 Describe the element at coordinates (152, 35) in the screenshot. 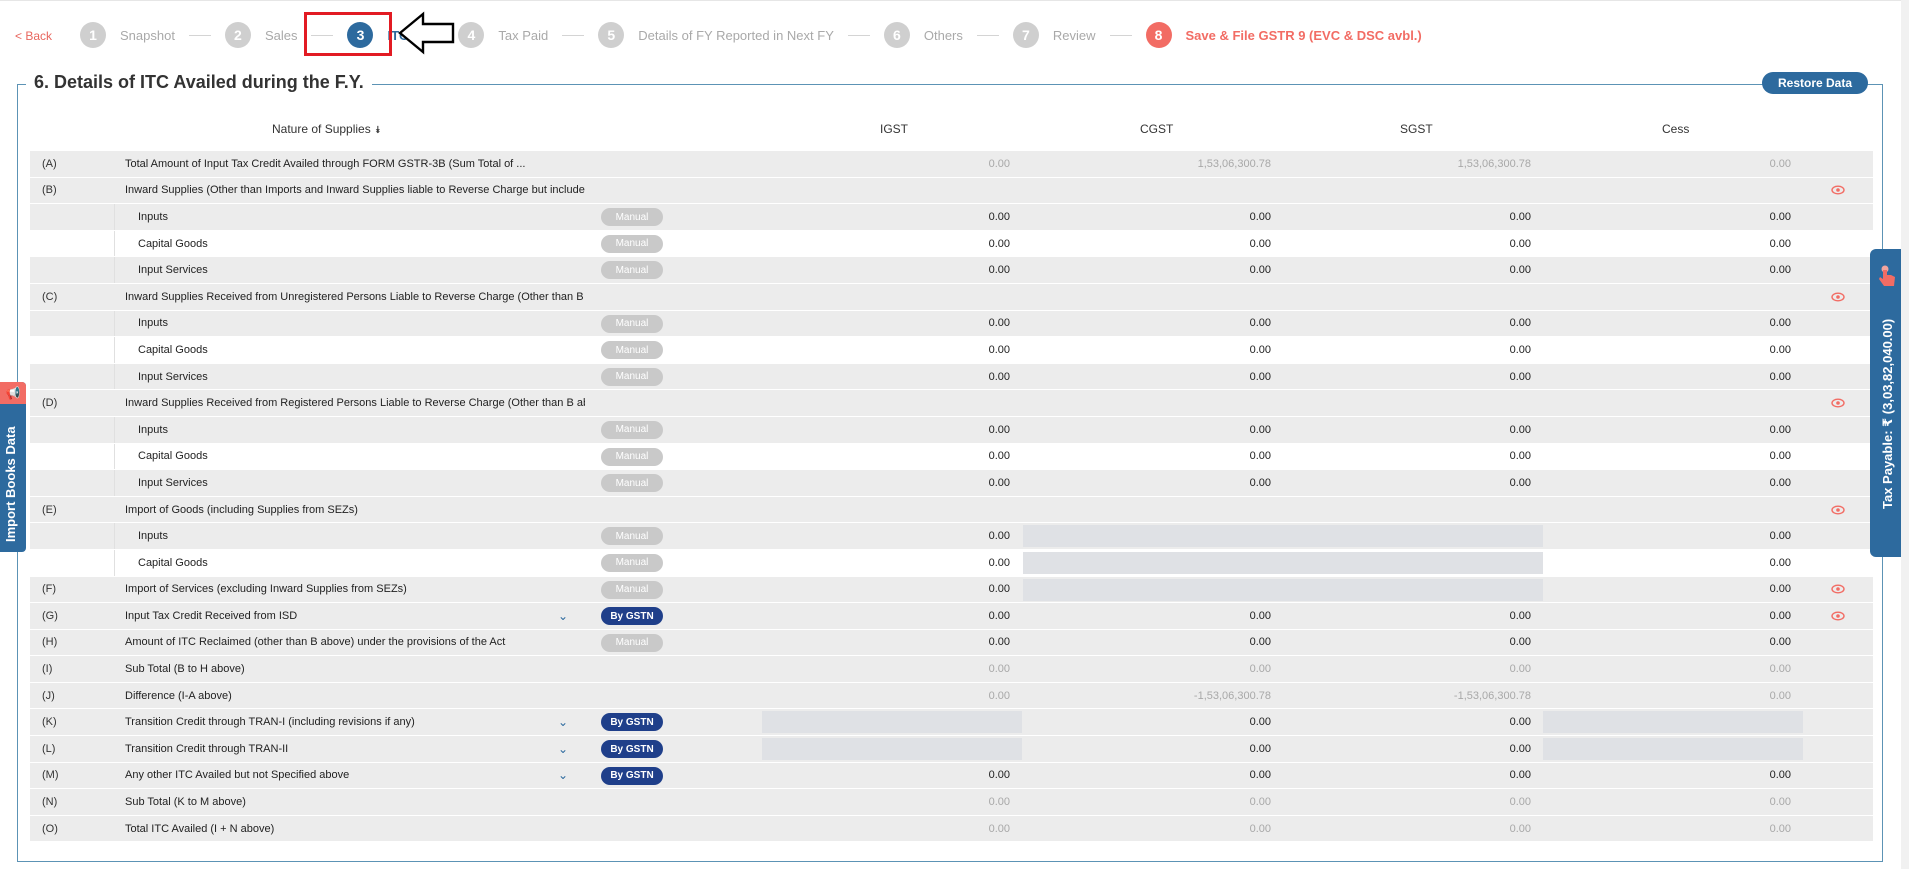

I see `step-snapshot: 1 Snapshot` at that location.